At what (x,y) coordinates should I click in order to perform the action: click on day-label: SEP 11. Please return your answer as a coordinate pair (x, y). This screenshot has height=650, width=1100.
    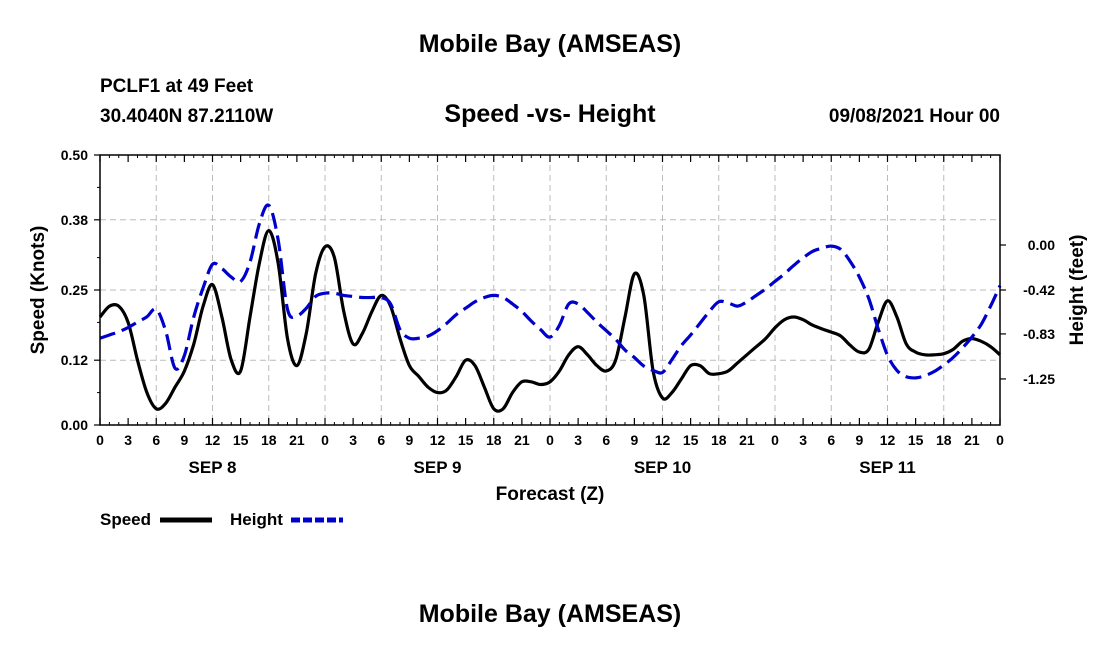
    Looking at the image, I should click on (887, 467).